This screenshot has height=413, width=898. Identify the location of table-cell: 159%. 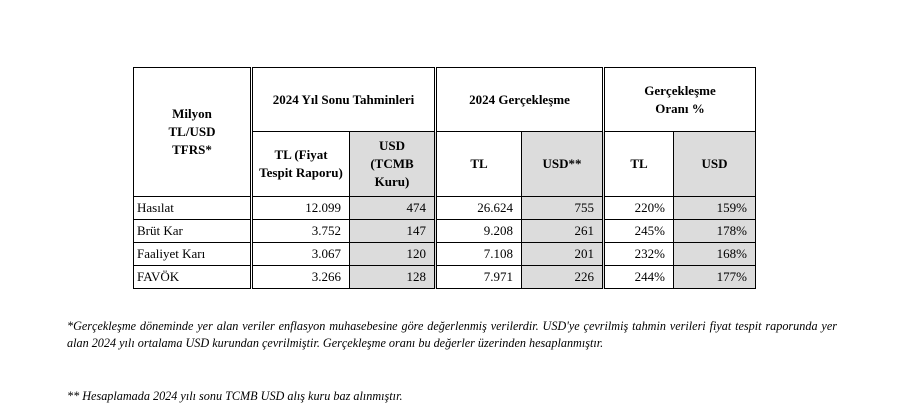
(714, 208).